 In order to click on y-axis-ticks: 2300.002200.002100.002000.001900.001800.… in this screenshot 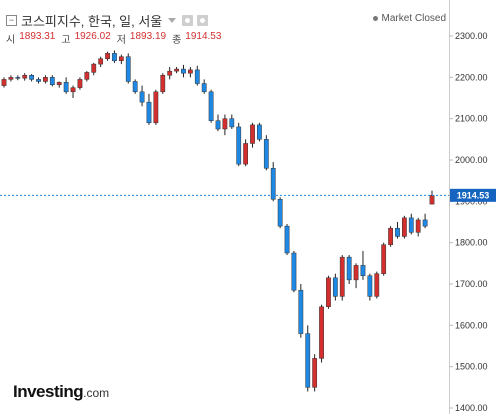, I will do `click(468, 222)`.